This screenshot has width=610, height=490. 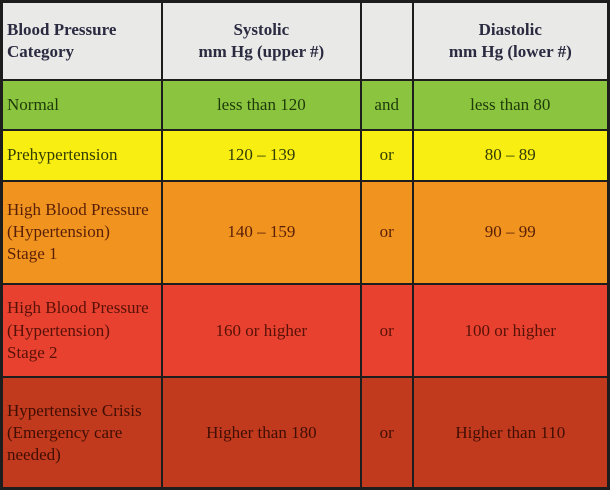 I want to click on diastolic-cell: Higher than 110, so click(x=510, y=433).